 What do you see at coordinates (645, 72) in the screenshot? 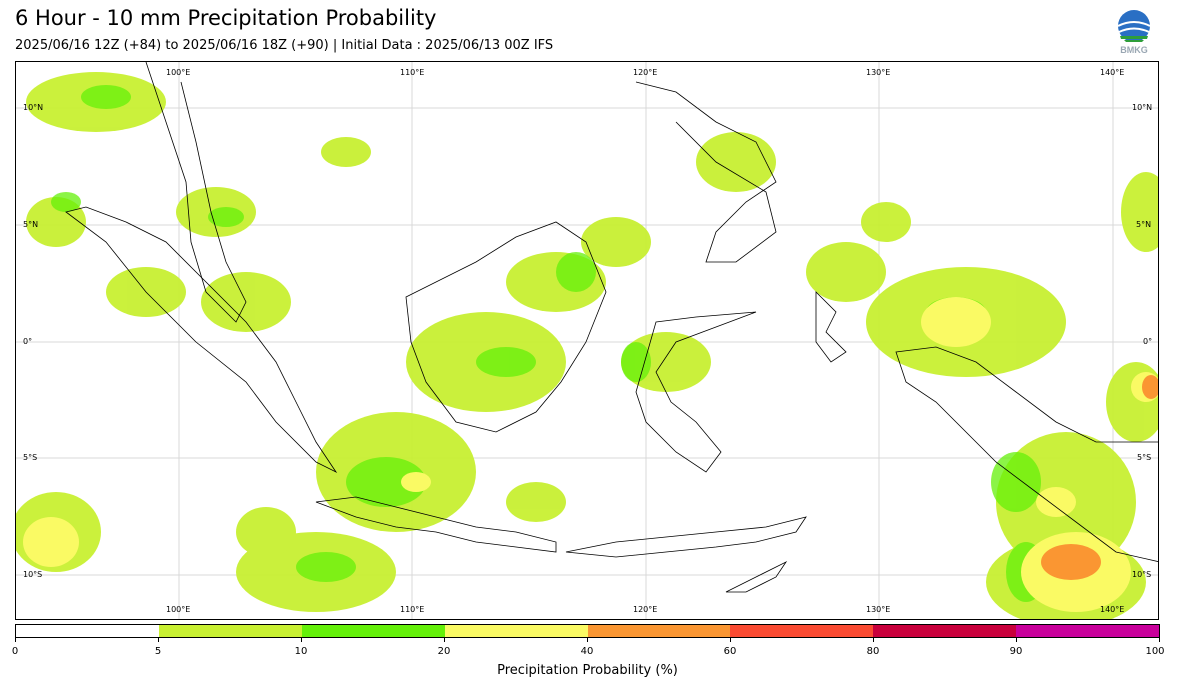
I see `lon-label-top-120: 120°E` at bounding box center [645, 72].